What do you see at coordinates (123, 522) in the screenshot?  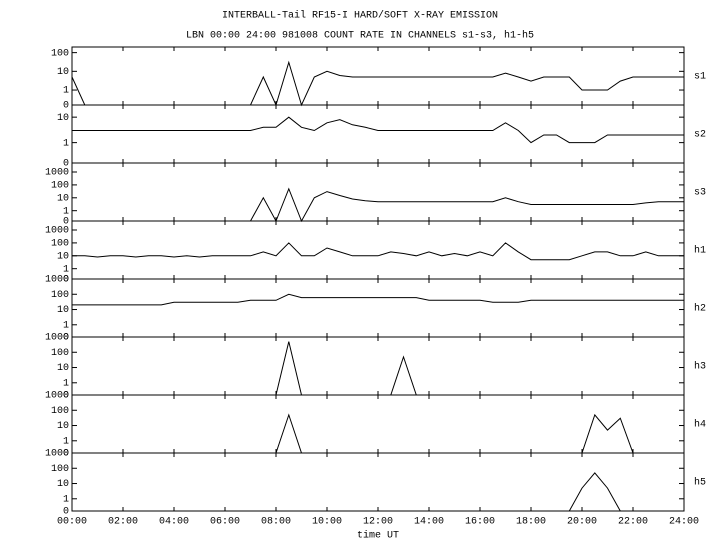 I see `x-tick-label: 02:00` at bounding box center [123, 522].